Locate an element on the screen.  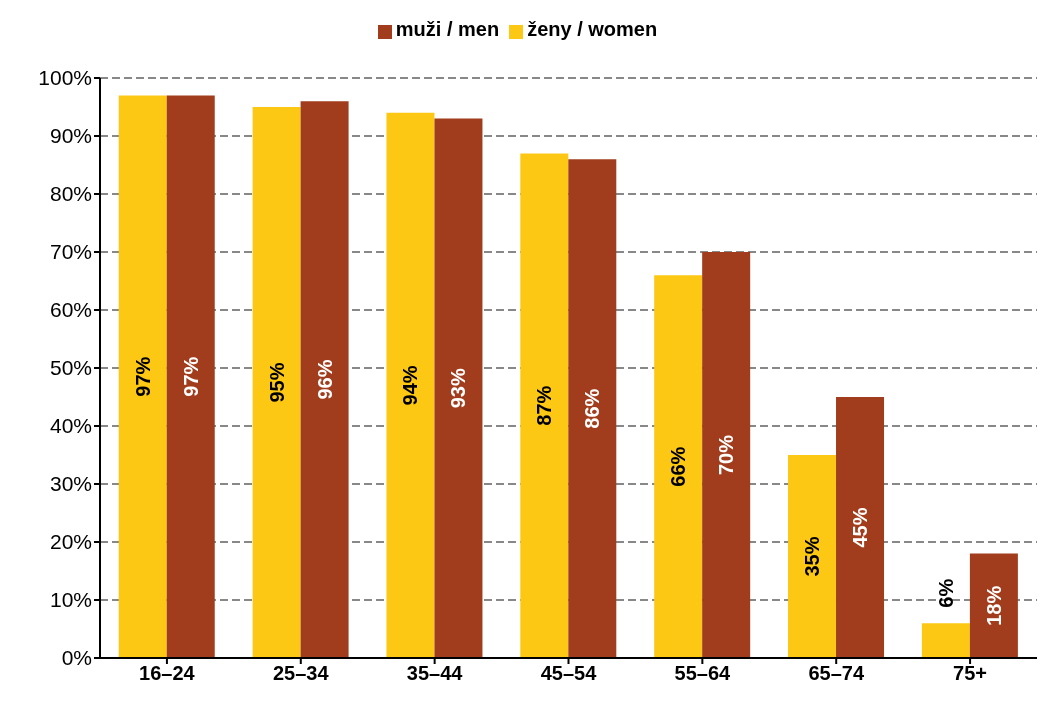
data-label: 35% is located at coordinates (812, 556).